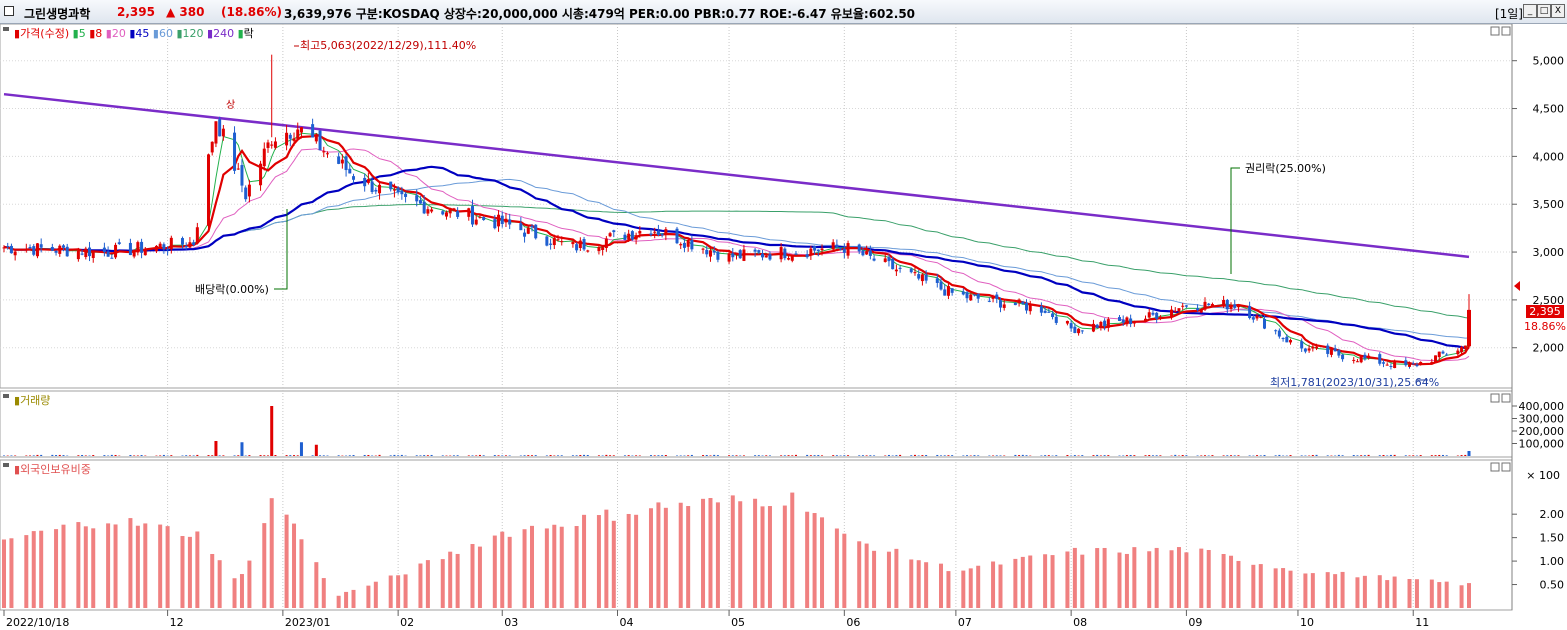 Image resolution: width=1567 pixels, height=630 pixels. What do you see at coordinates (1558, 11) in the screenshot?
I see `close-icon: X` at bounding box center [1558, 11].